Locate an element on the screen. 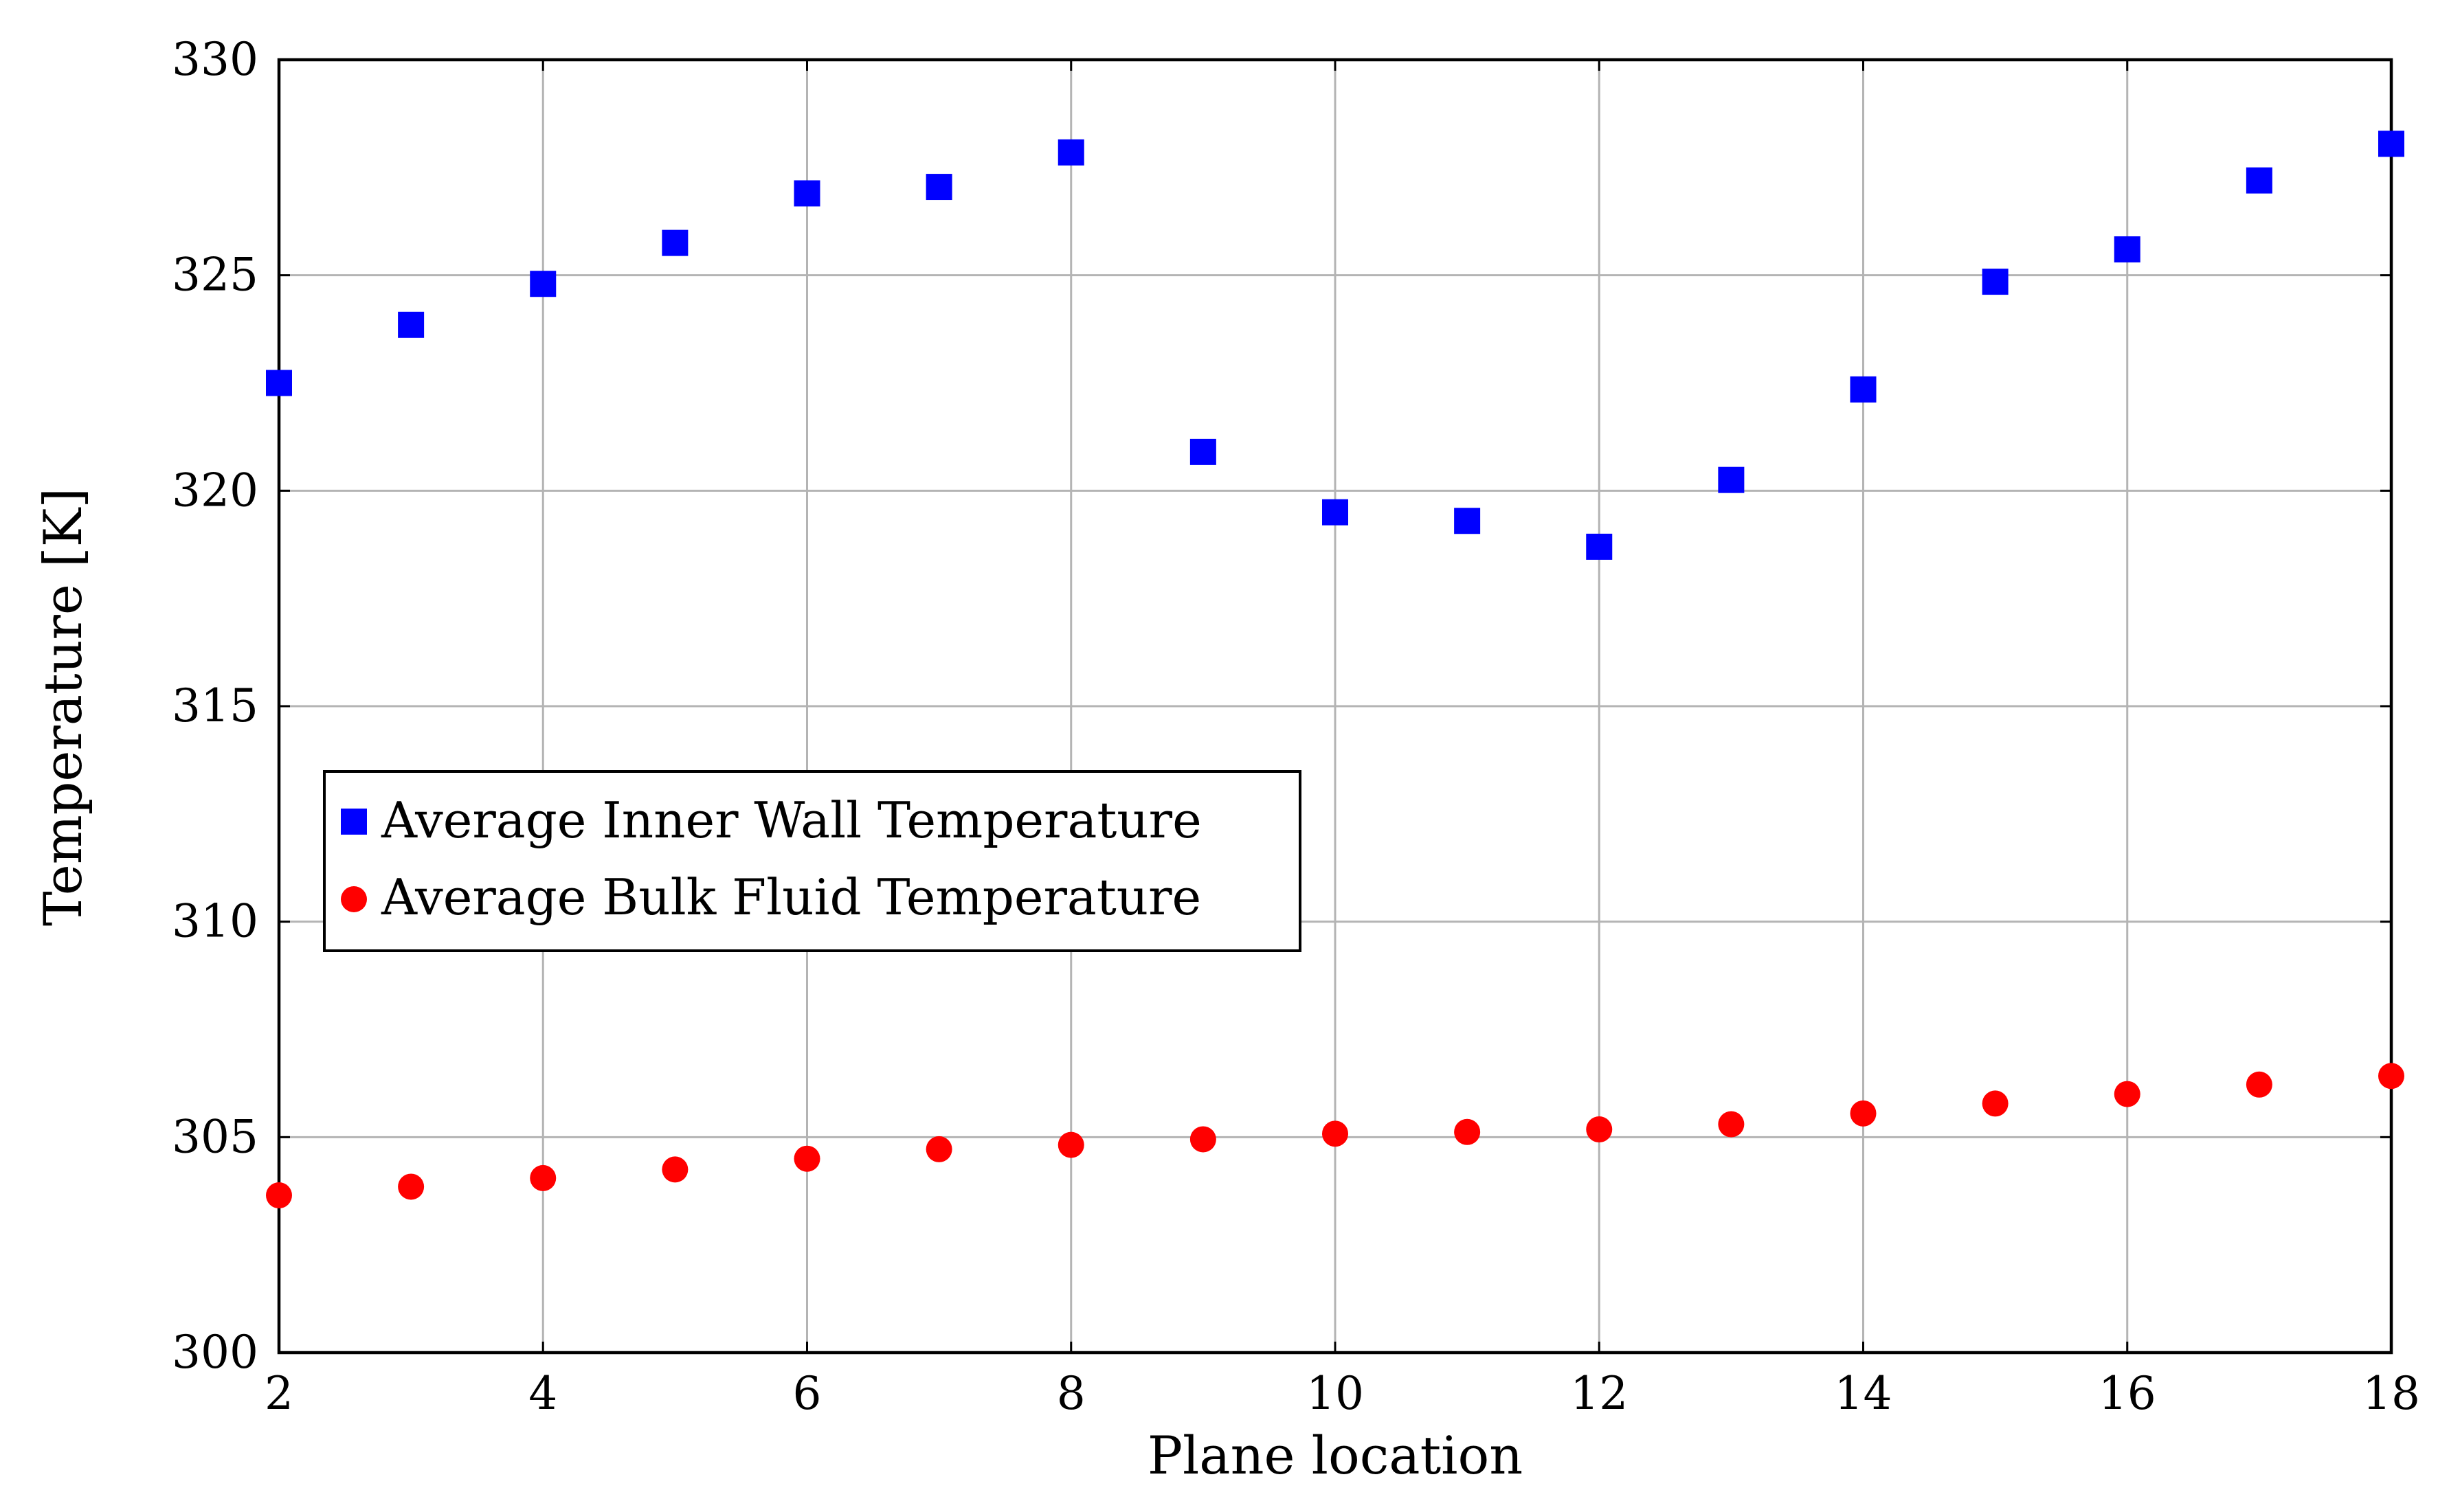 The image size is (2449, 1512). legend-label-bulk-fluid: Average Bulk Fluid Temperature is located at coordinates (791, 897).